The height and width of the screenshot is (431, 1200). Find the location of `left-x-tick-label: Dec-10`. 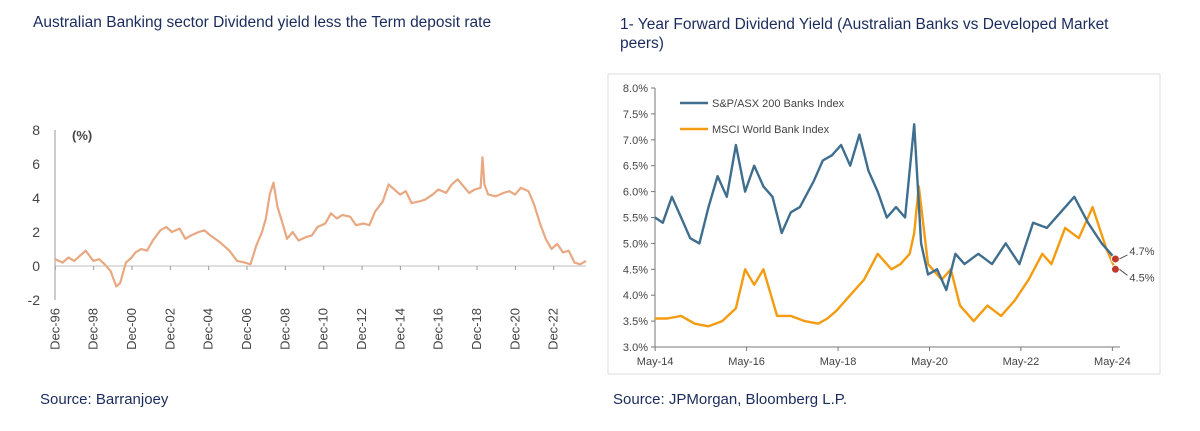

left-x-tick-label: Dec-10 is located at coordinates (323, 329).